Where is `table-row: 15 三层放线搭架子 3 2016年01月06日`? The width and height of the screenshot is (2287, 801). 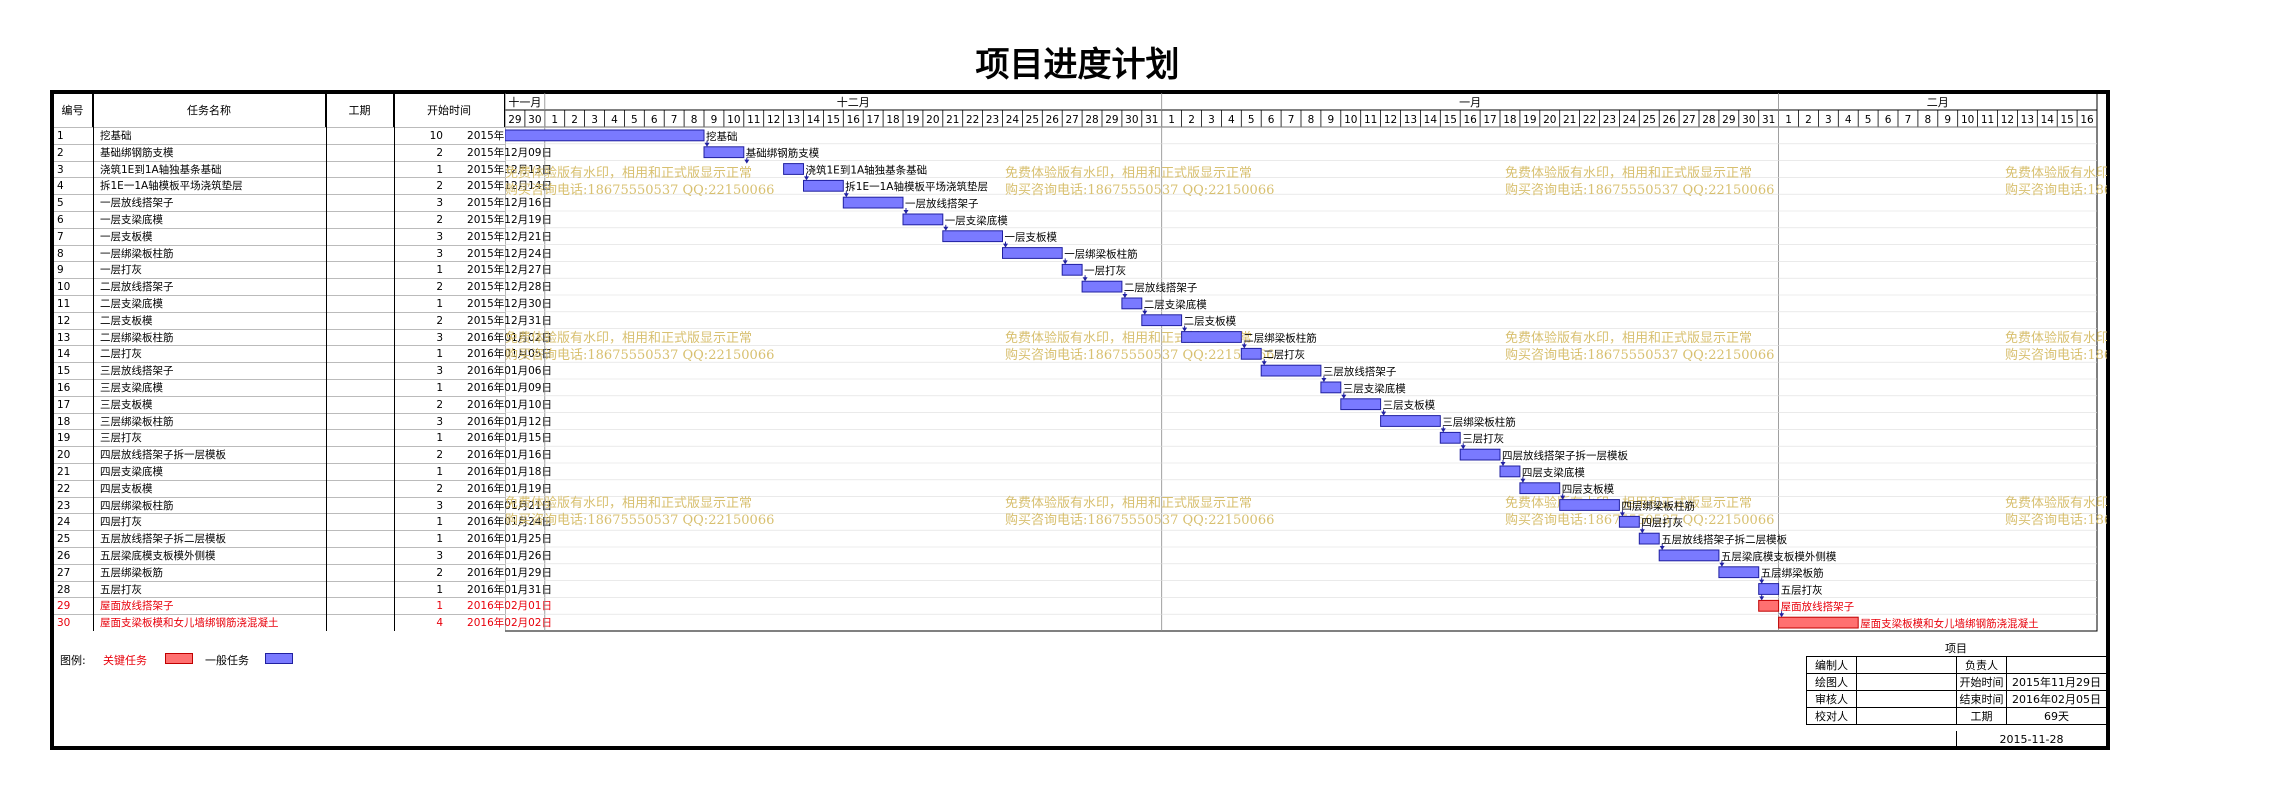
table-row: 15 三层放线搭架子 3 2016年01月06日 is located at coordinates (302, 370).